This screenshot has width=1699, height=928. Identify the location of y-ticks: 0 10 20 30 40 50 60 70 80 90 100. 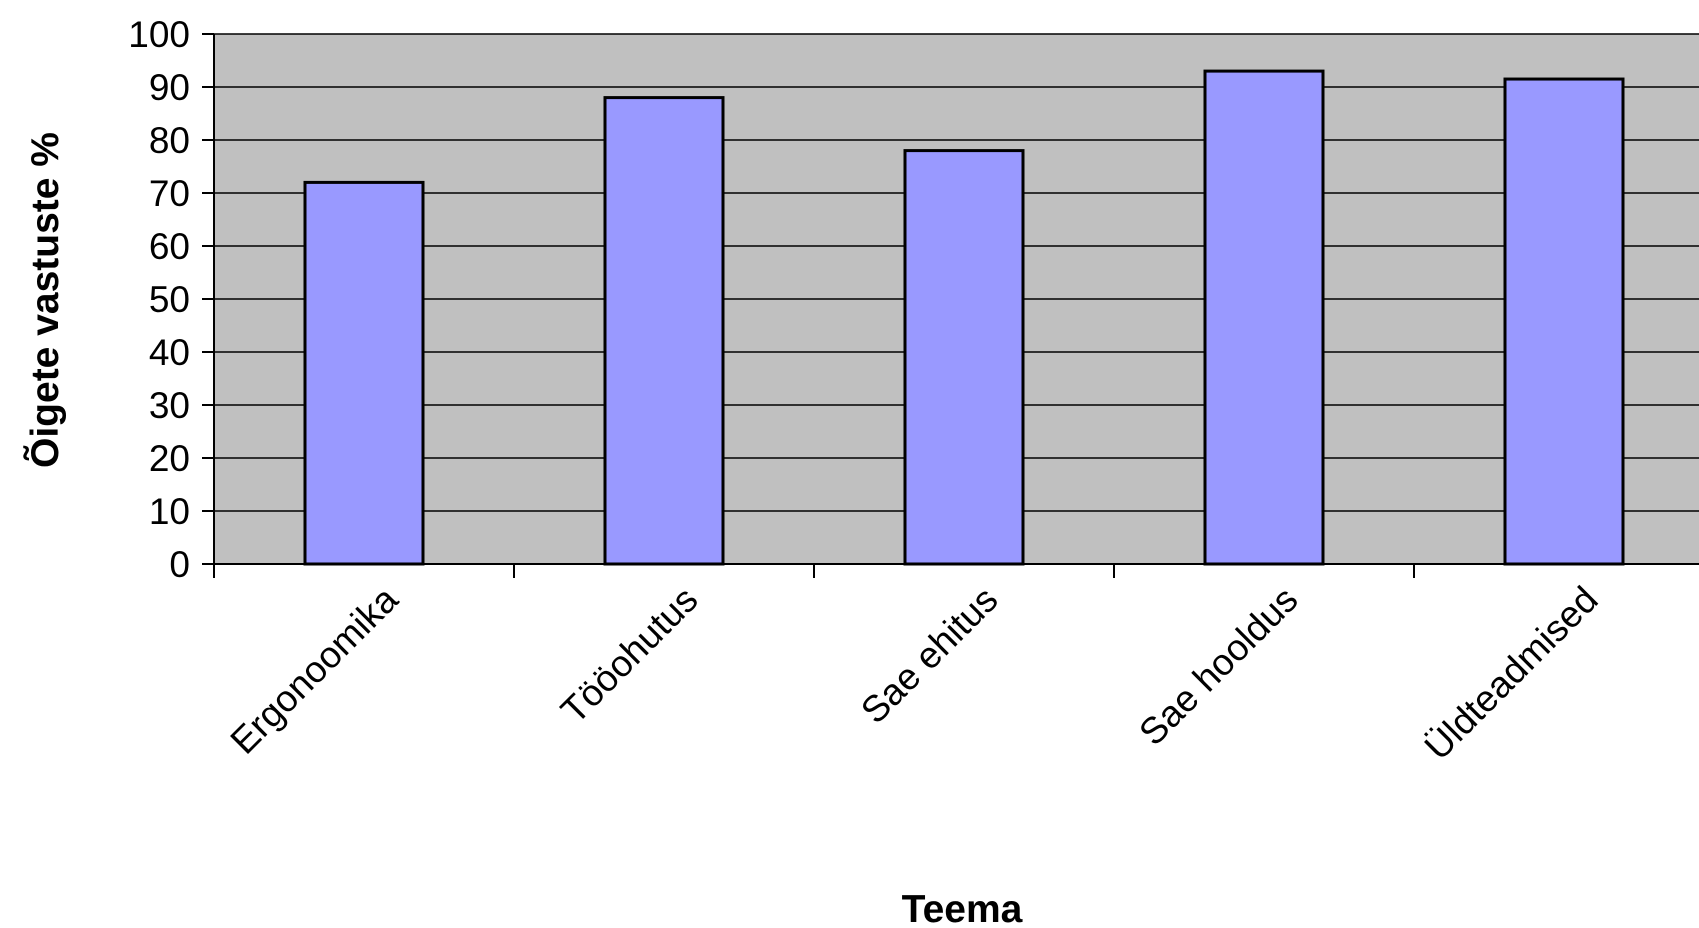
(171, 299).